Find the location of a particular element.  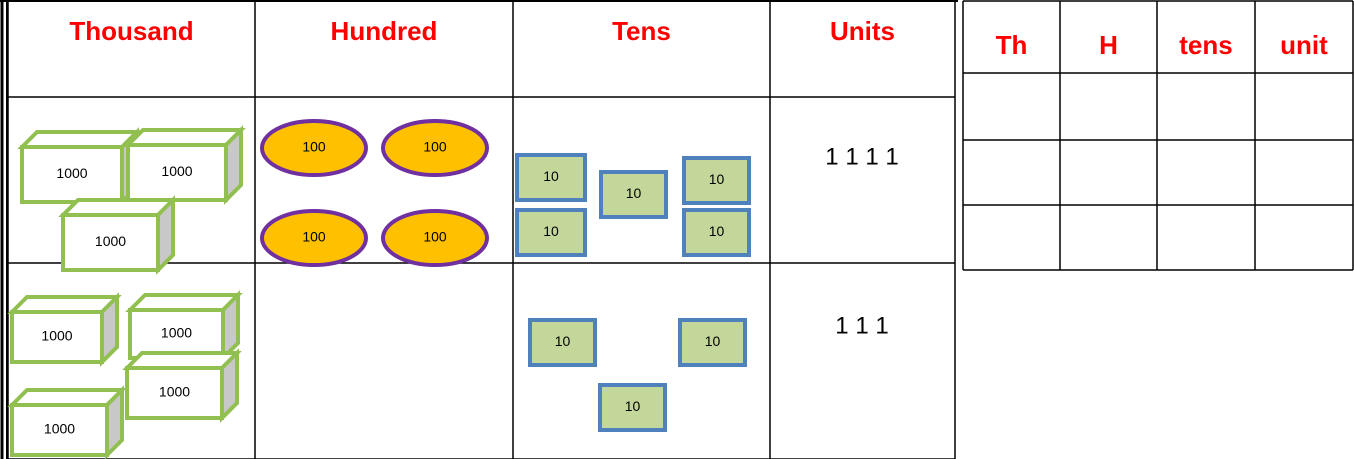

column-header: Th is located at coordinates (1012, 45).